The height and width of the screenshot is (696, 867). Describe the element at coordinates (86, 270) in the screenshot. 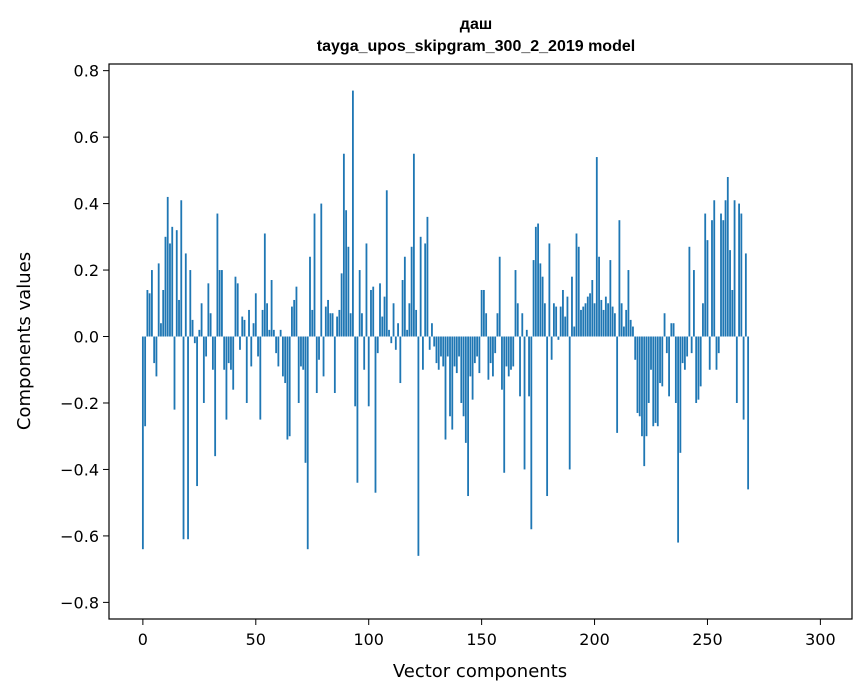

I see `y-tick-label: 0.2` at that location.